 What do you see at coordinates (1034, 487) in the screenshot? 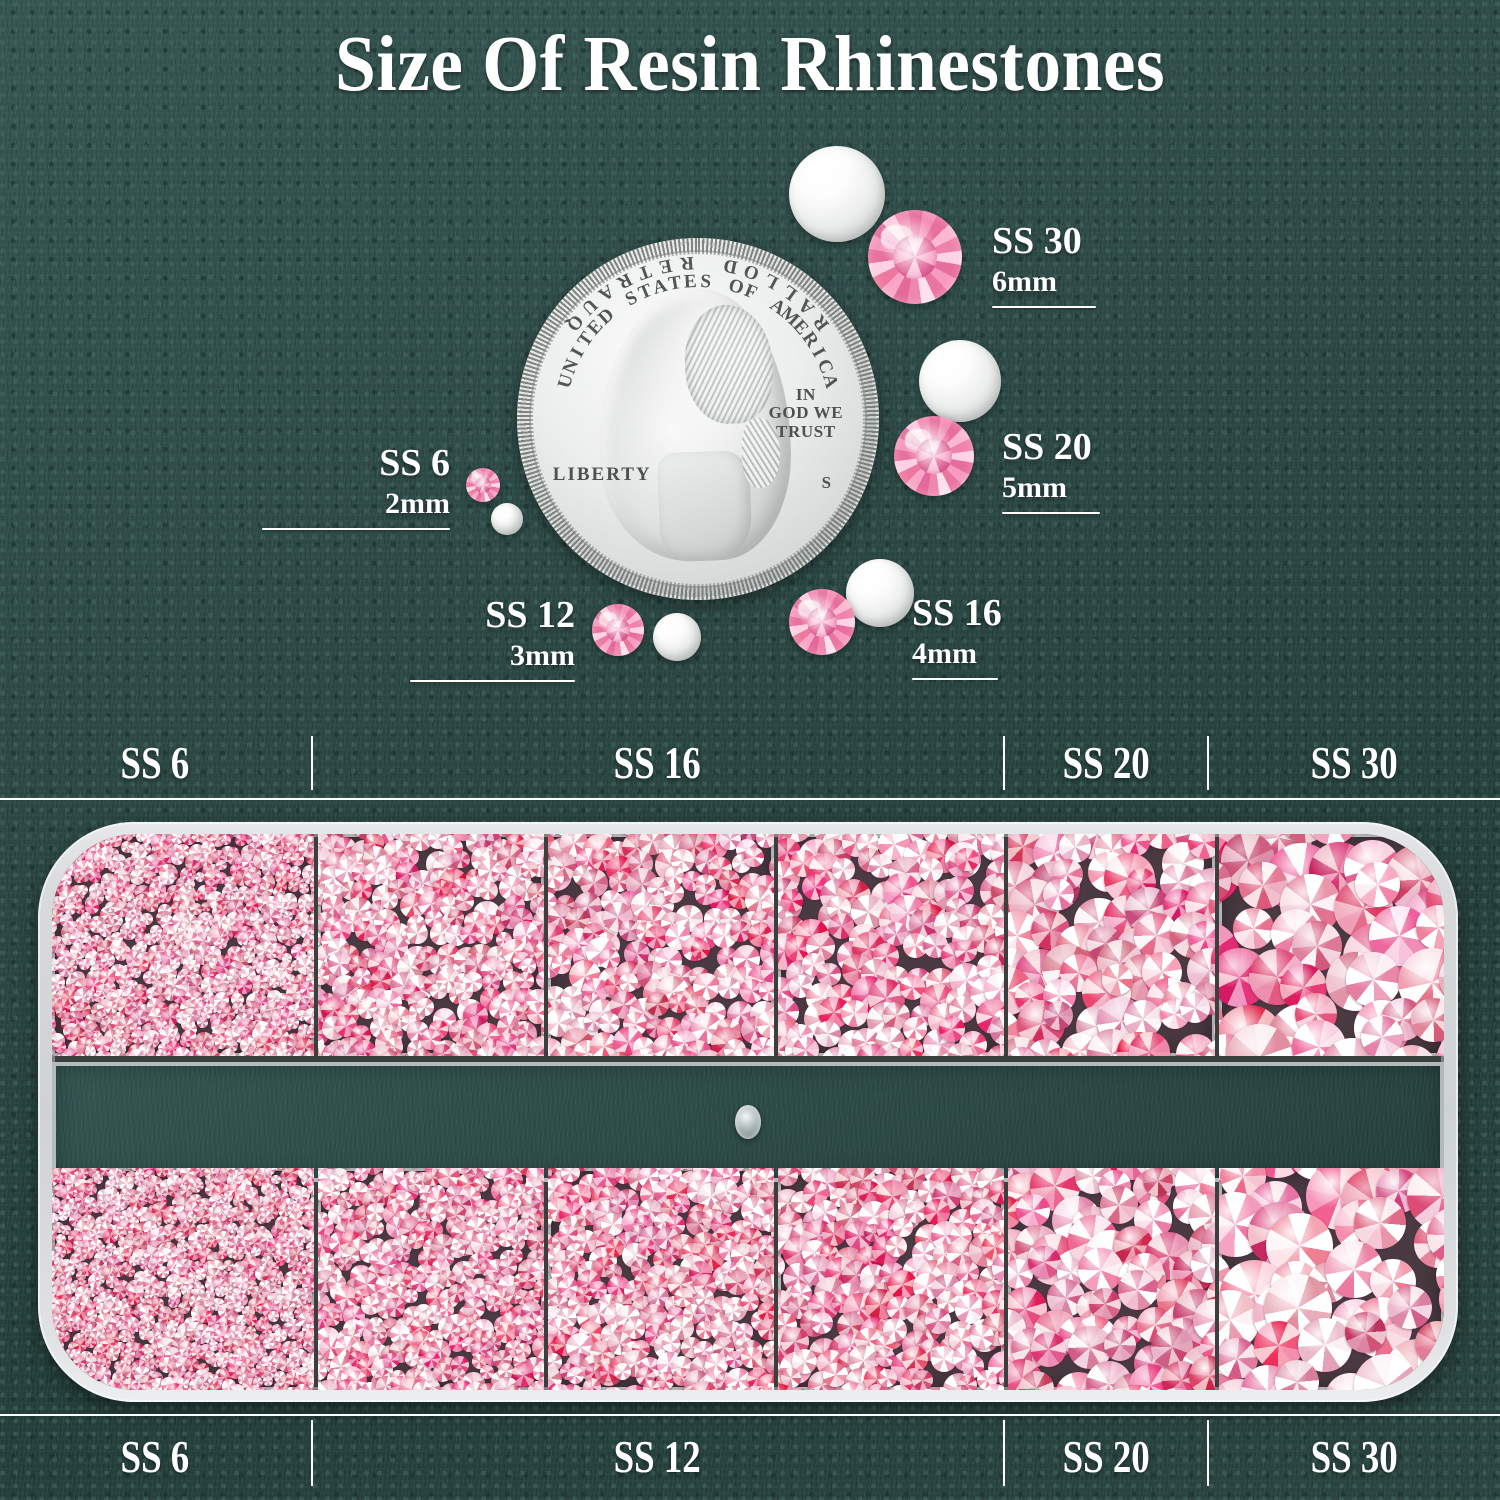
I see `callout-ss20-mm: 5mm` at bounding box center [1034, 487].